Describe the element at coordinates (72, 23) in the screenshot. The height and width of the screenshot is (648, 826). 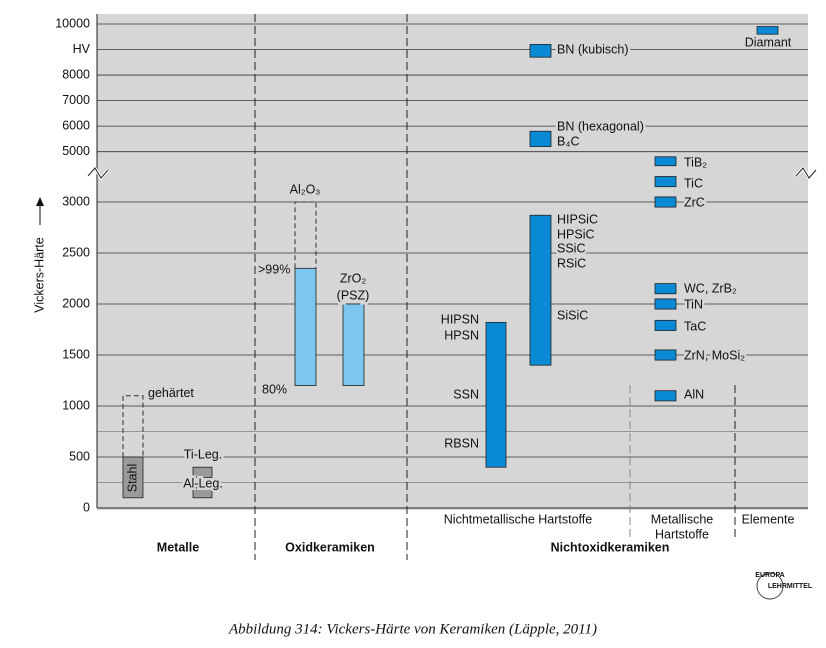
I see `y-tick-label: 10000` at that location.